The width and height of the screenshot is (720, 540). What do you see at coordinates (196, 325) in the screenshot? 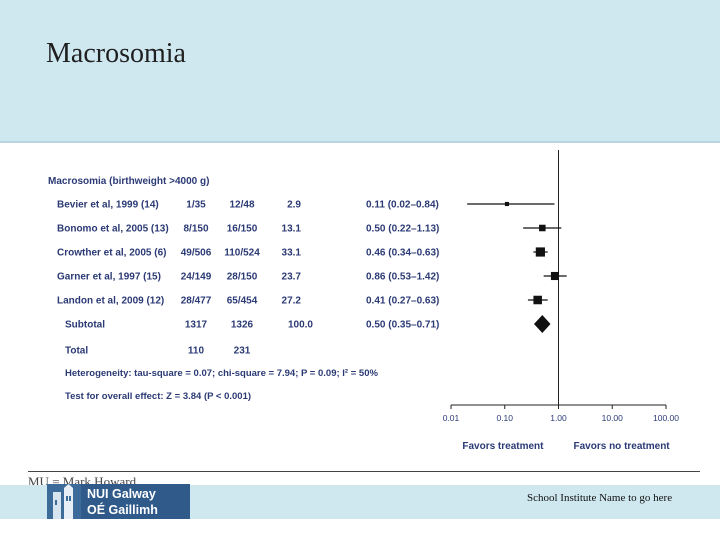
I see `subtotal-treatment: 1317` at bounding box center [196, 325].